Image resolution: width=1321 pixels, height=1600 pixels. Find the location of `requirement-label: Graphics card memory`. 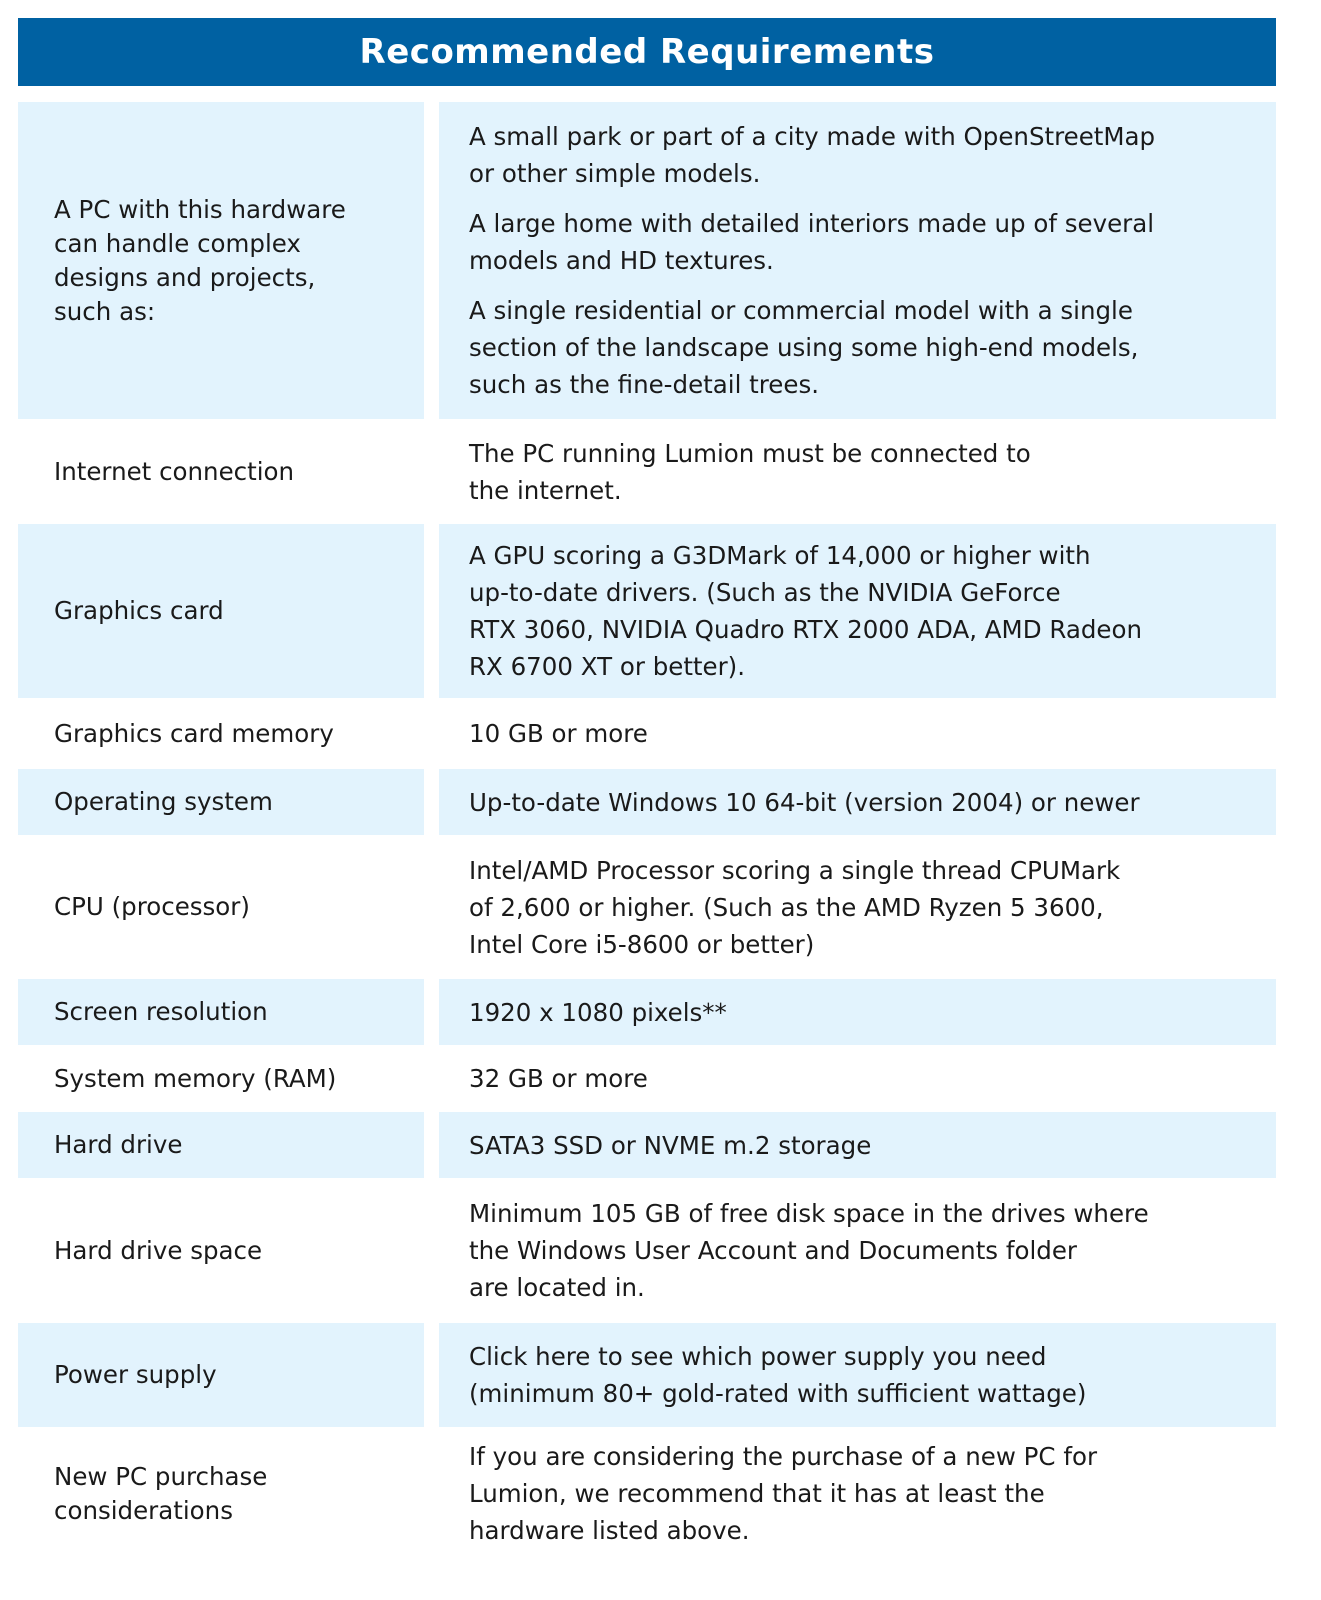

requirement-label: Graphics card memory is located at coordinates (221, 733).